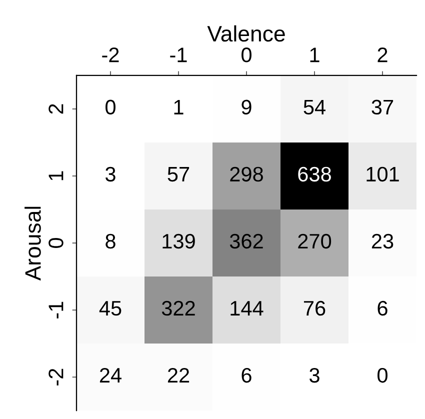 This screenshot has width=425, height=419. I want to click on data-label: 22, so click(179, 375).